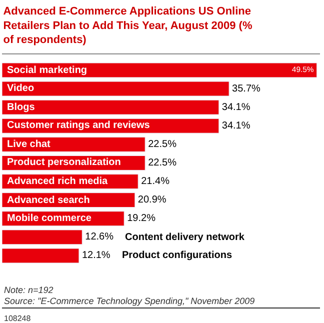  Describe the element at coordinates (99, 237) in the screenshot. I see `data-label: 12.6%` at that location.